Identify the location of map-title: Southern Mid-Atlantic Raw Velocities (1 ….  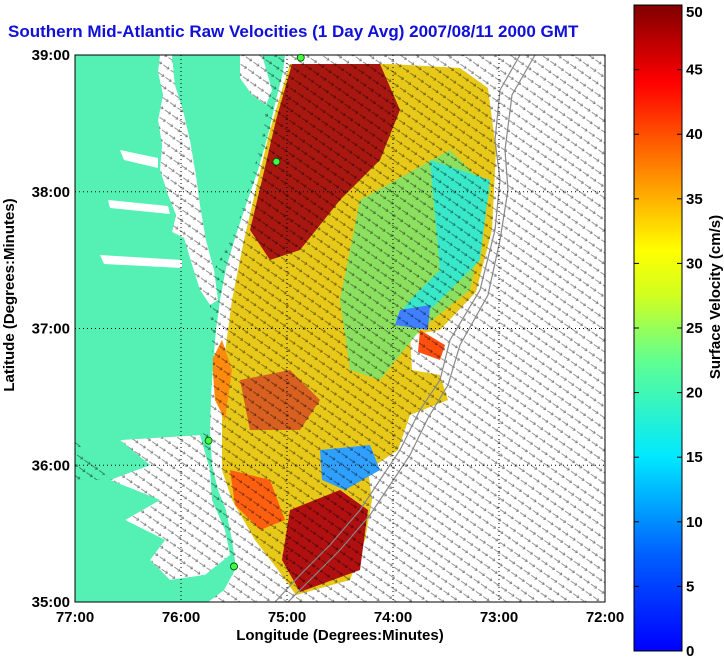
(293, 31).